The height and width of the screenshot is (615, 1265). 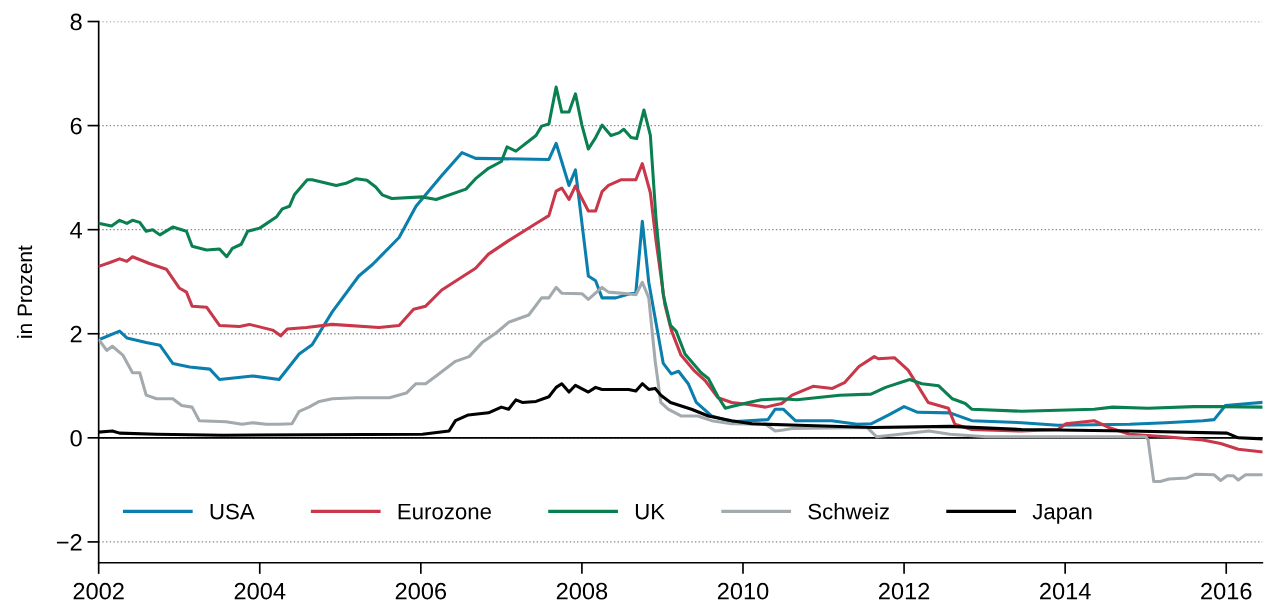 What do you see at coordinates (98, 591) in the screenshot?
I see `x-tick-label: 2002` at bounding box center [98, 591].